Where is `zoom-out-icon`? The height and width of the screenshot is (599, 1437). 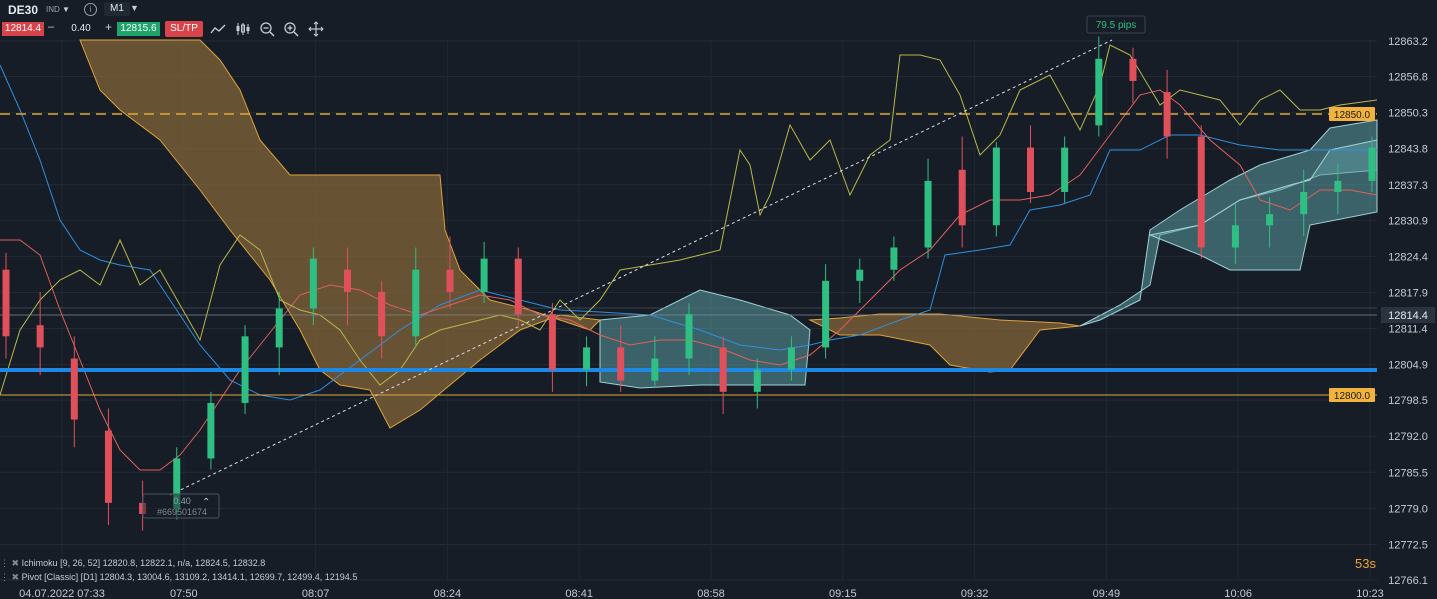
zoom-out-icon is located at coordinates (267, 29).